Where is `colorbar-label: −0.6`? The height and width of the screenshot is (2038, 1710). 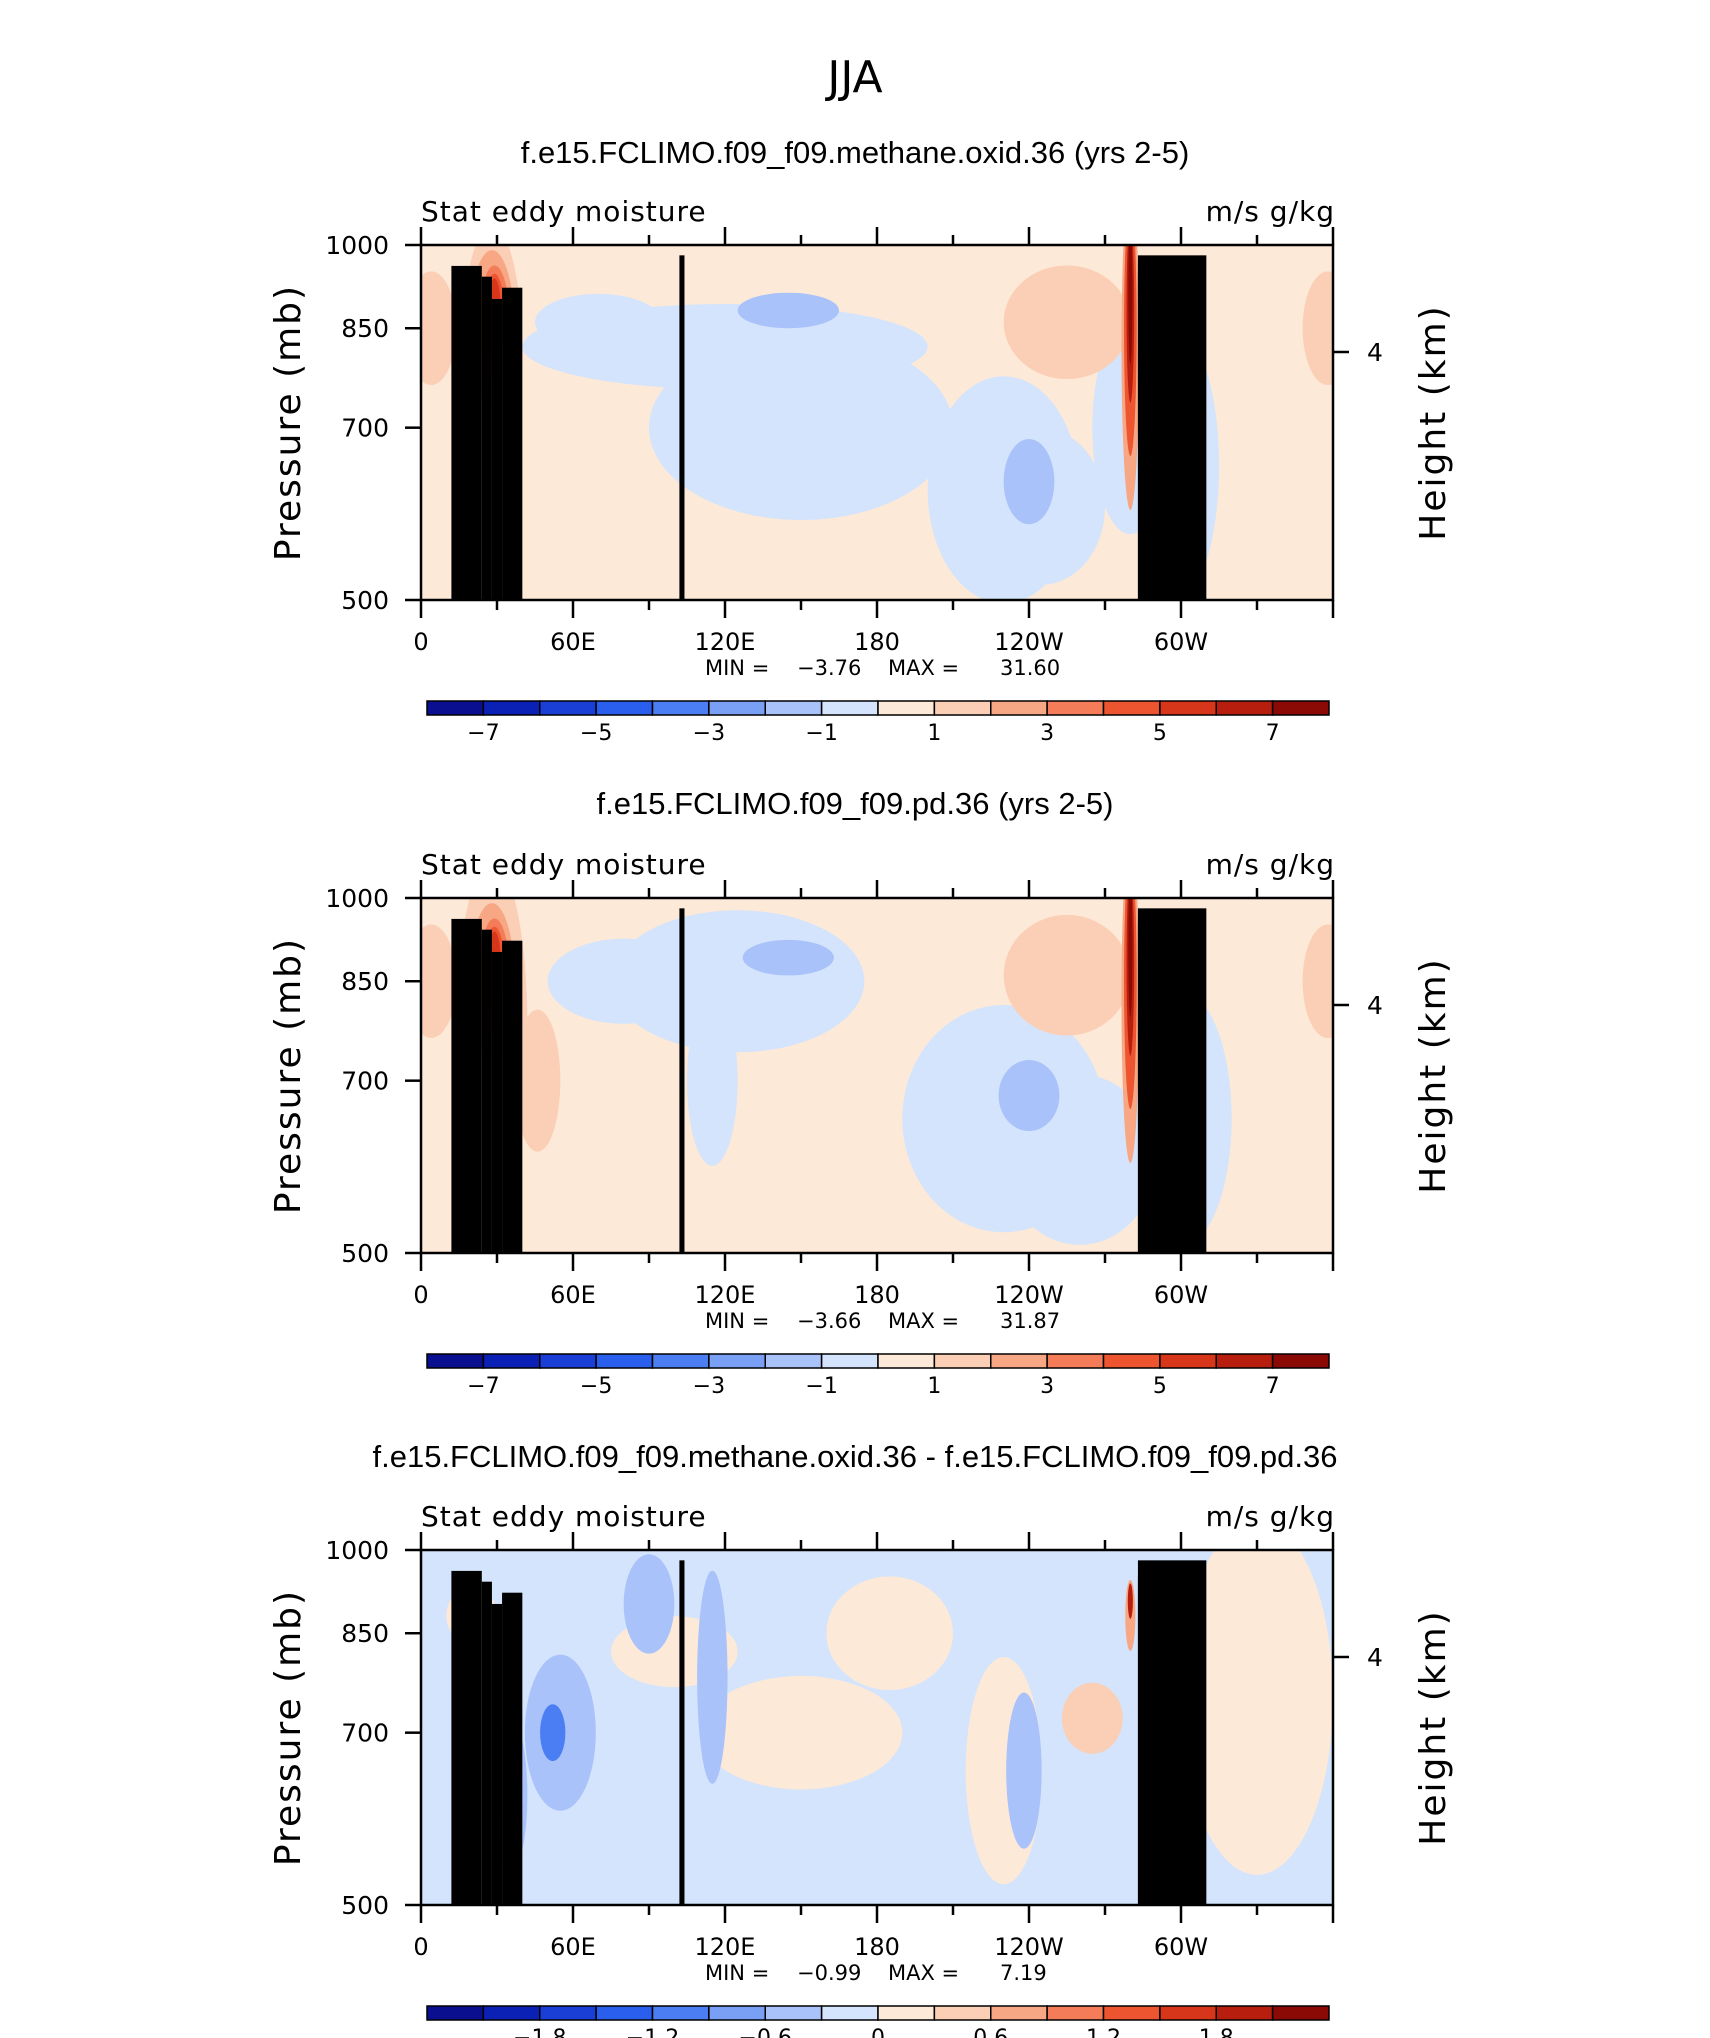 colorbar-label: −0.6 is located at coordinates (765, 2032).